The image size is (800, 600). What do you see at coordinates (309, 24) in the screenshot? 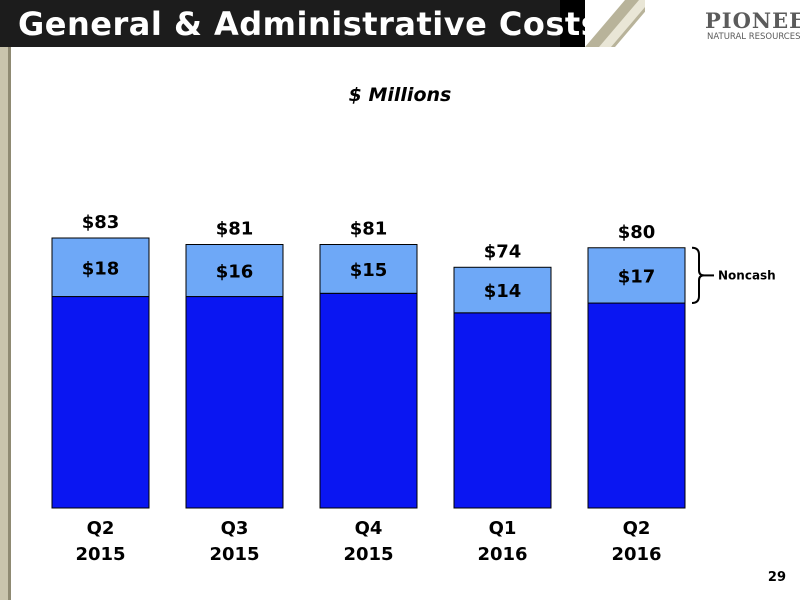
I see `page-title: General & Administrative Costs` at bounding box center [309, 24].